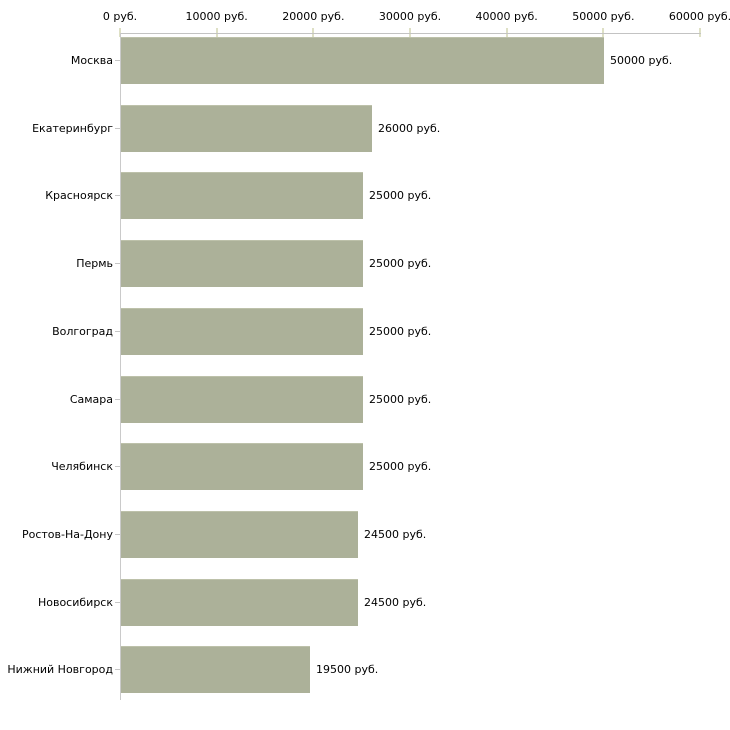 This screenshot has height=730, width=730. I want to click on category-label: Новосибирск, so click(75, 602).